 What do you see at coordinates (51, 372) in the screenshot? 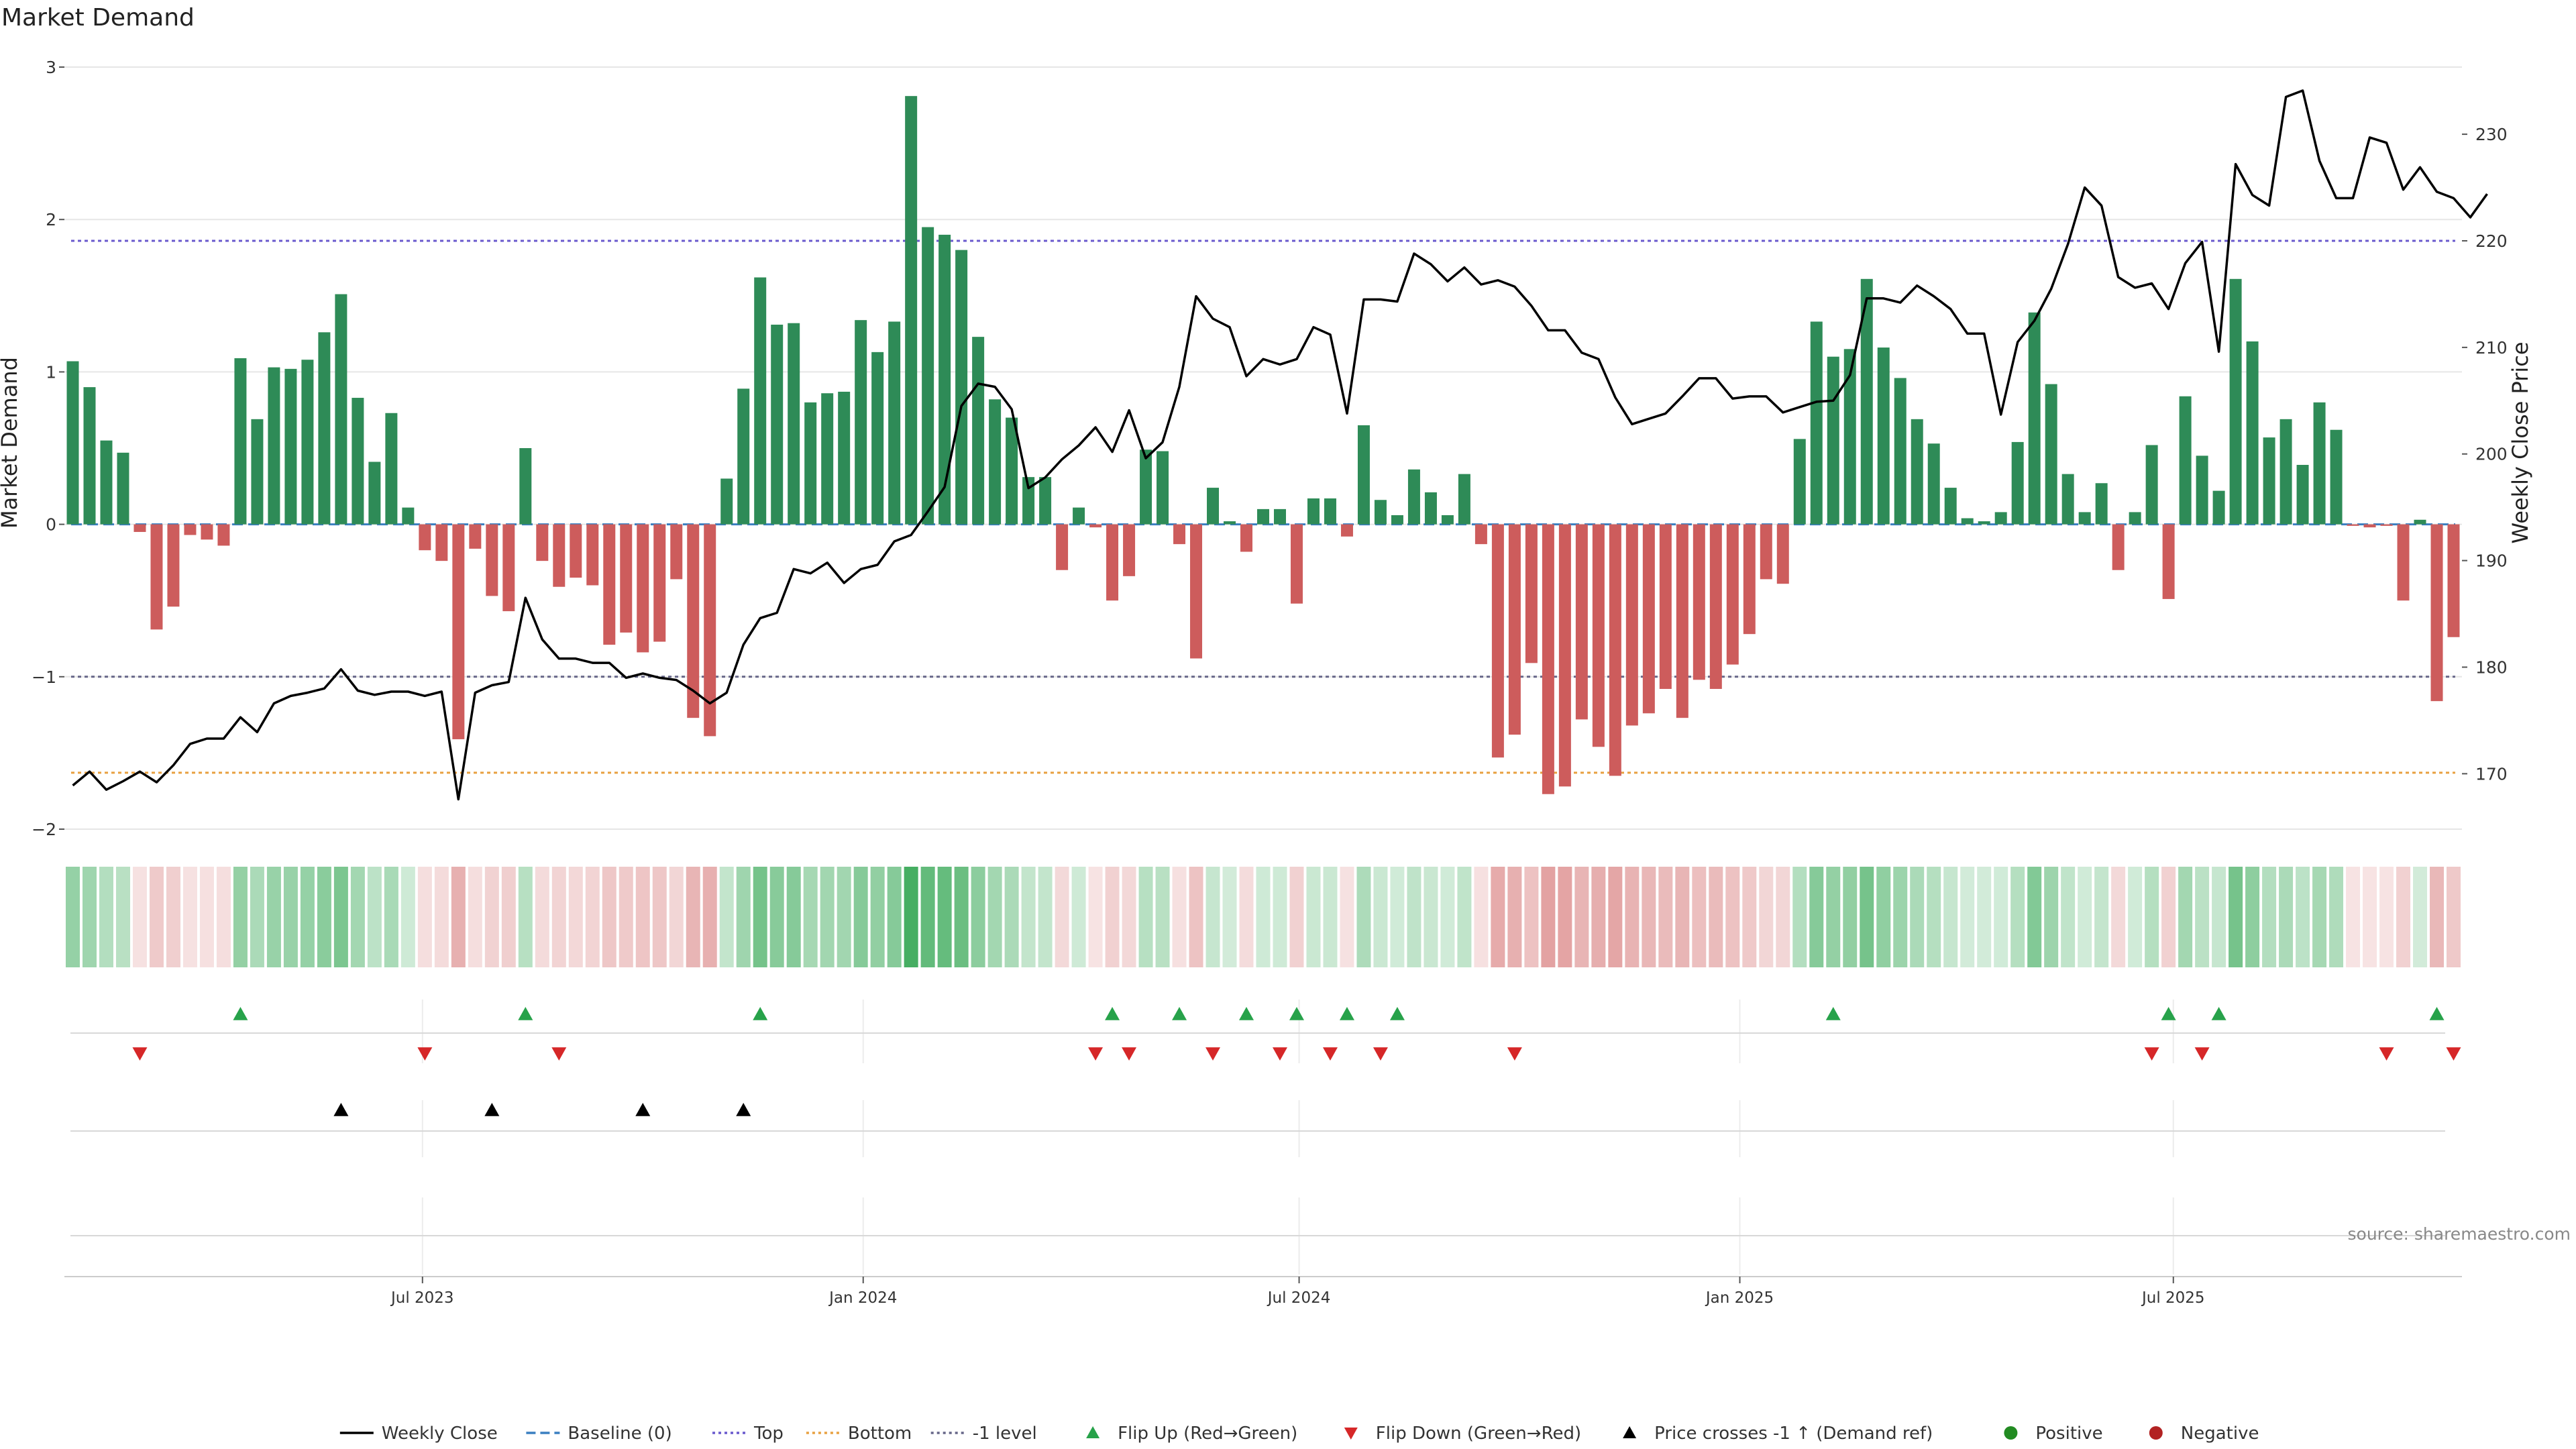
I see `left-tick-label: 1` at bounding box center [51, 372].